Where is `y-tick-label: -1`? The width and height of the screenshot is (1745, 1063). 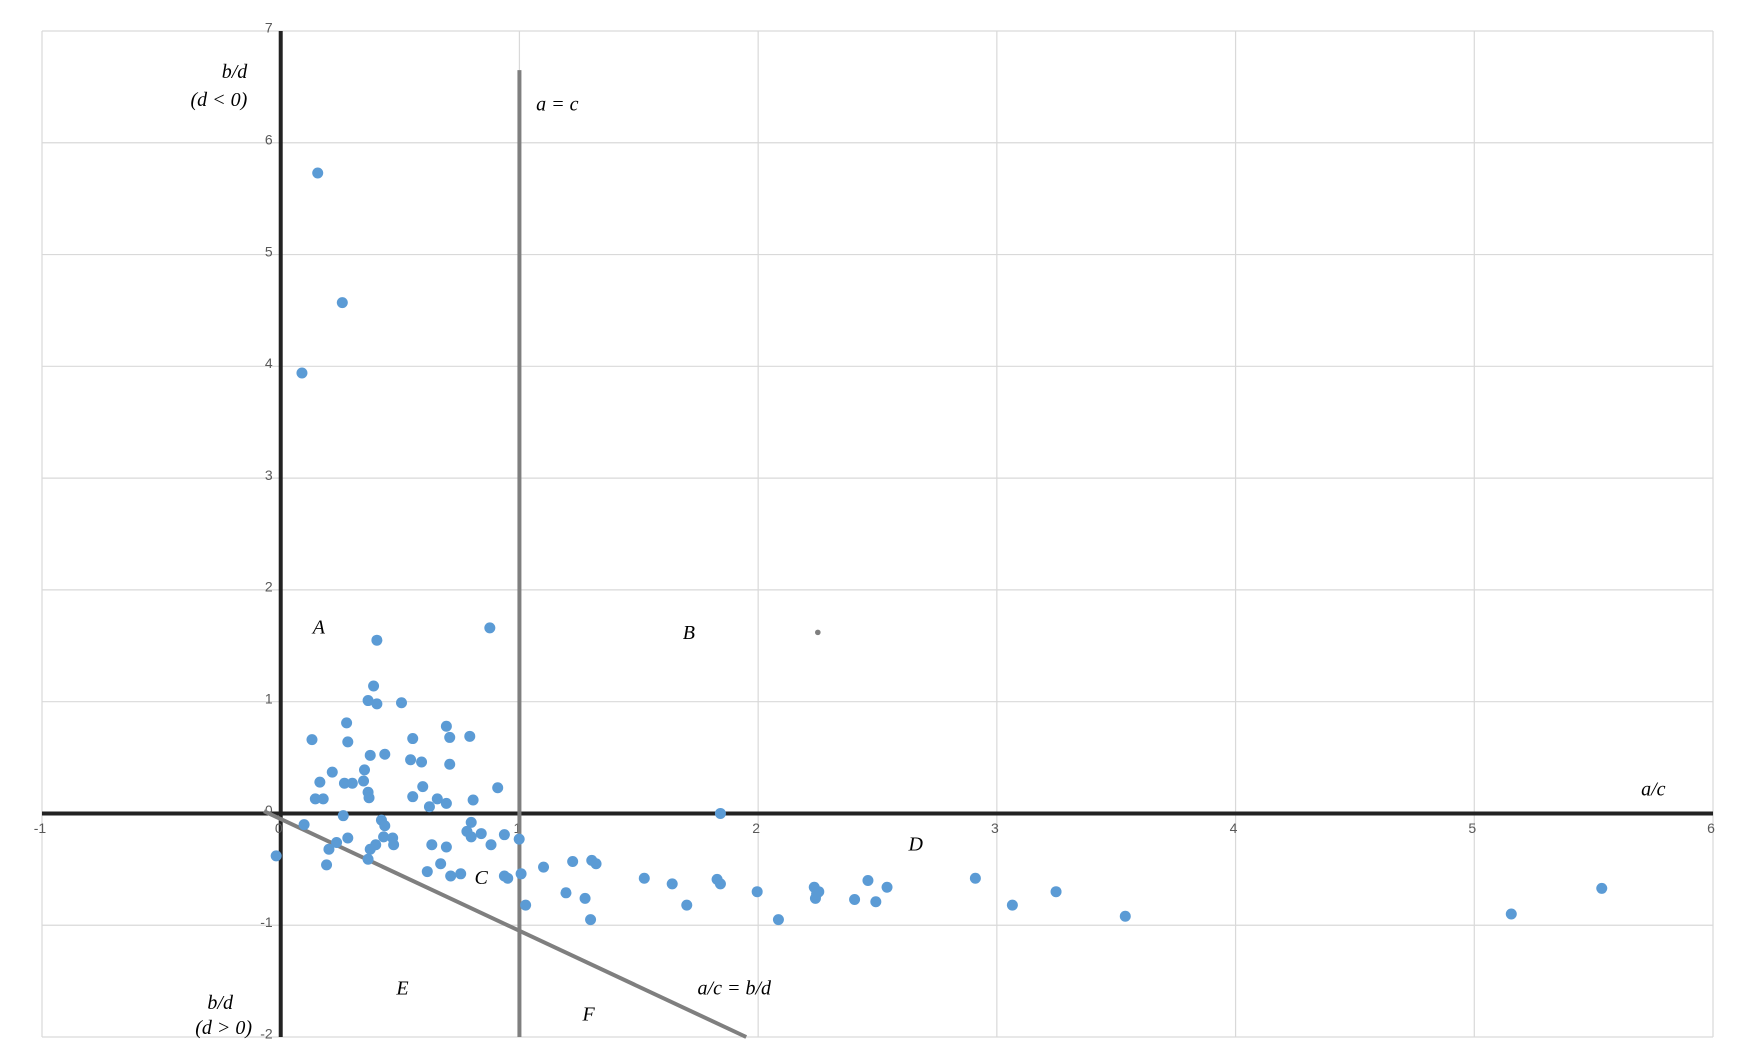
y-tick-label: -1 is located at coordinates (266, 922).